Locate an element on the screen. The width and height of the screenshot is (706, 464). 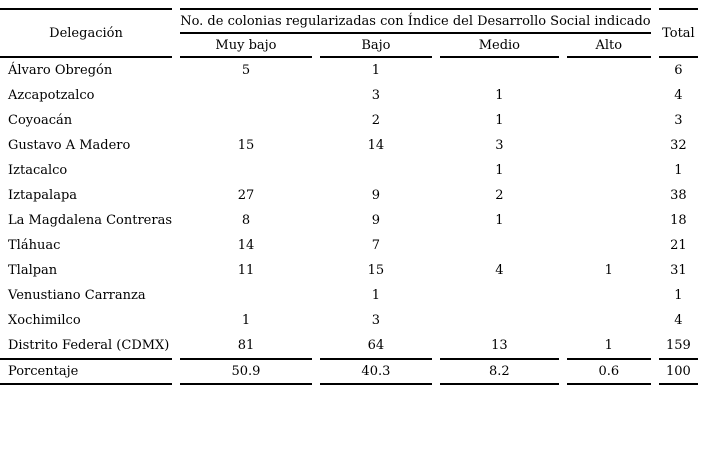
row-label: Tlalpan is located at coordinates (33, 270).